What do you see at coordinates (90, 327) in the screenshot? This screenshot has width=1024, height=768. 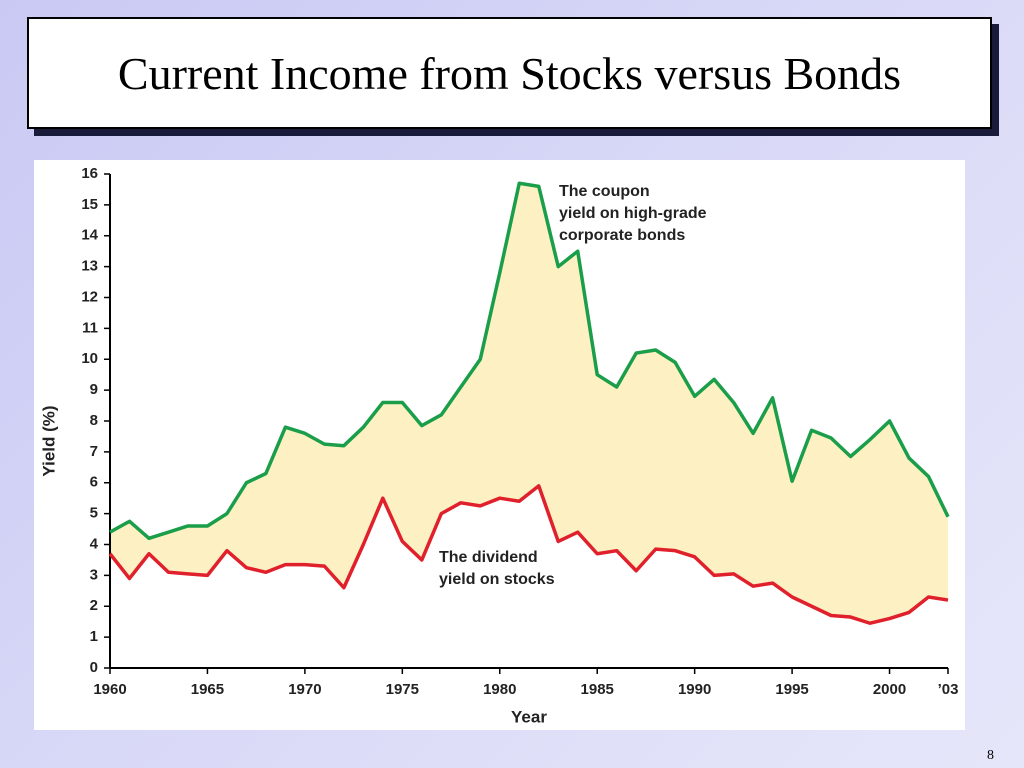 I see `y-tick-label: 11` at bounding box center [90, 327].